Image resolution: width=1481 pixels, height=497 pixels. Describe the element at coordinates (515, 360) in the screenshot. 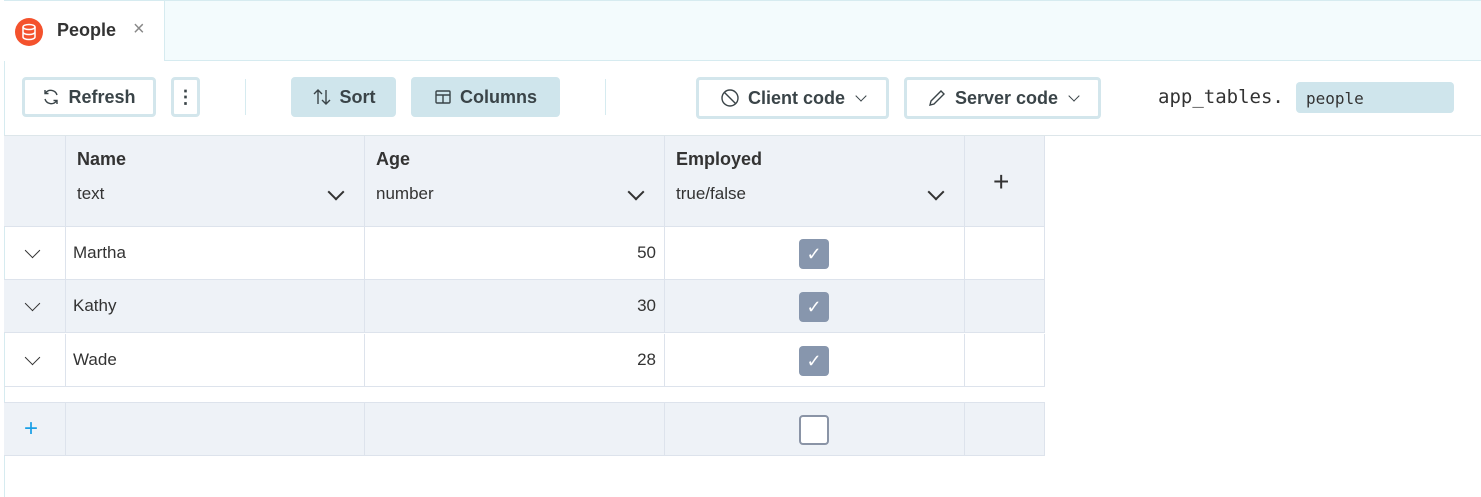

I see `age-cell: 28` at that location.